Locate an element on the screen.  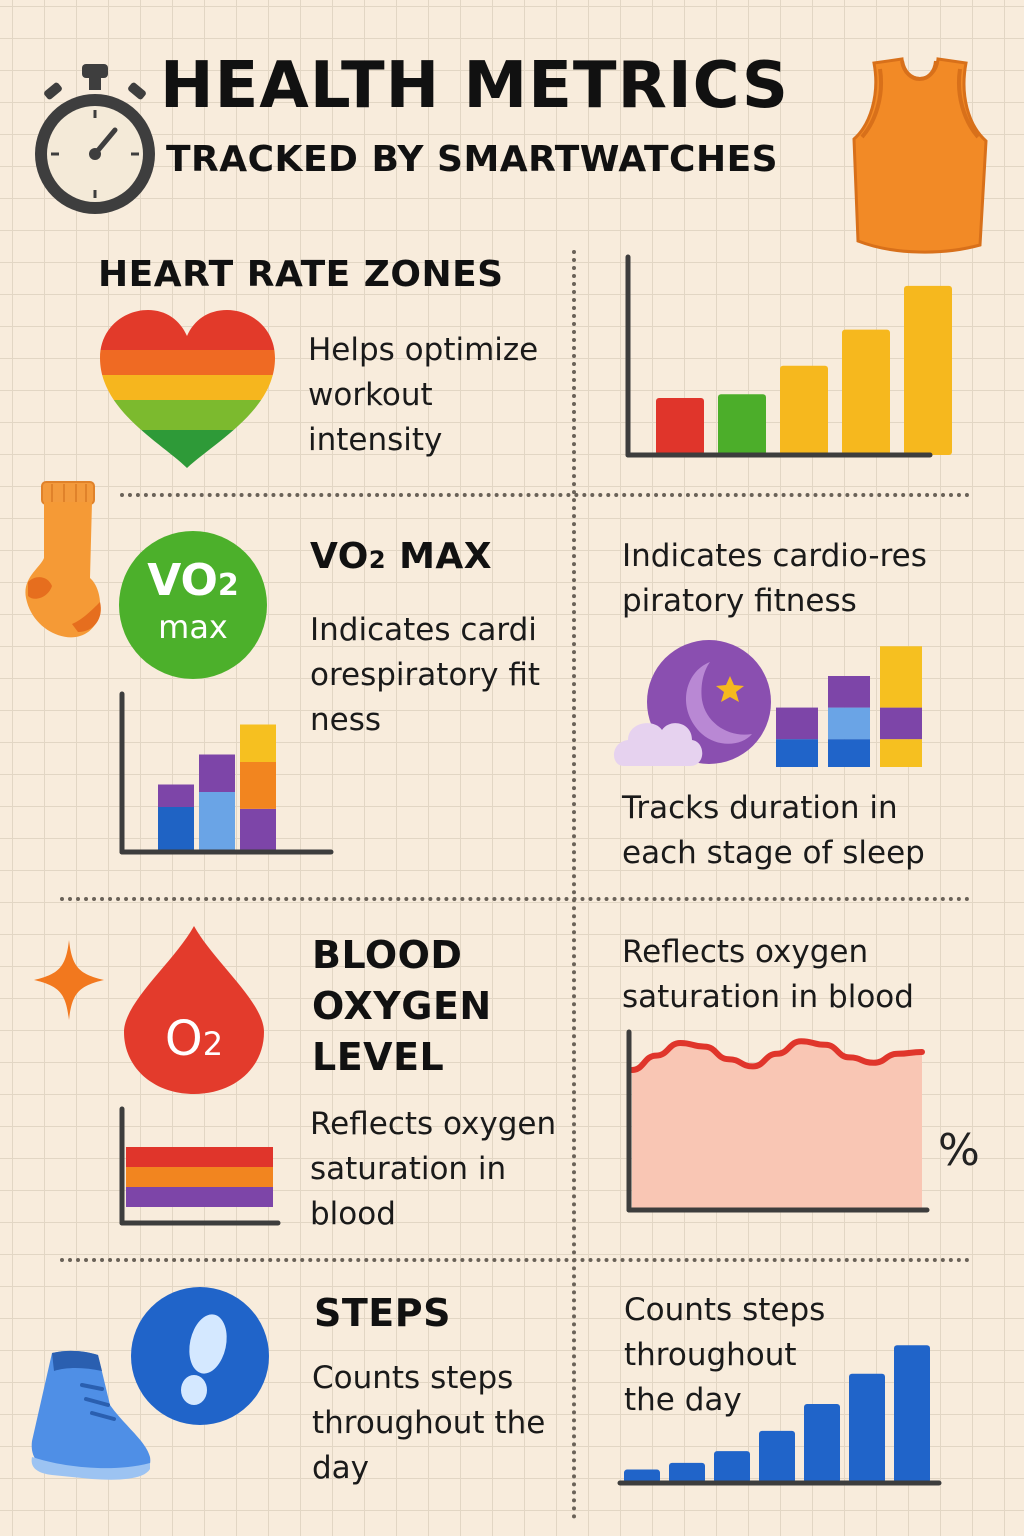
blood-drop-label-sub: 2 is located at coordinates (213, 1044).